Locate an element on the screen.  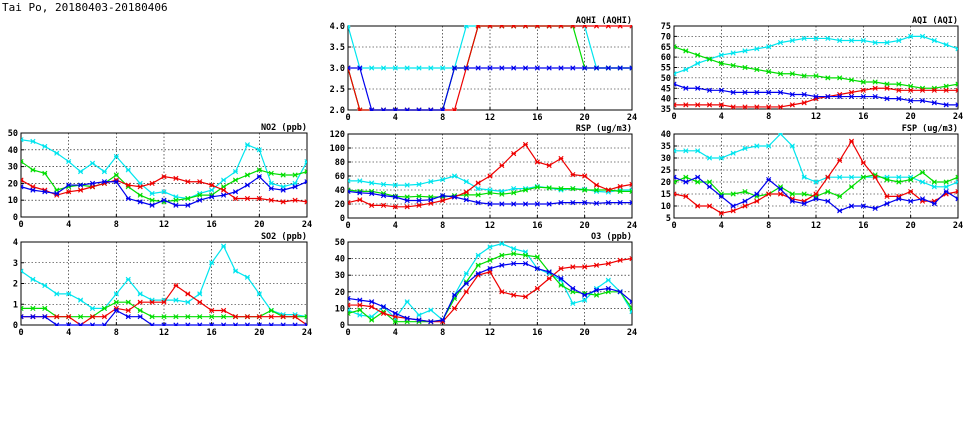
x-tick-label: 20 is located at coordinates (911, 117).